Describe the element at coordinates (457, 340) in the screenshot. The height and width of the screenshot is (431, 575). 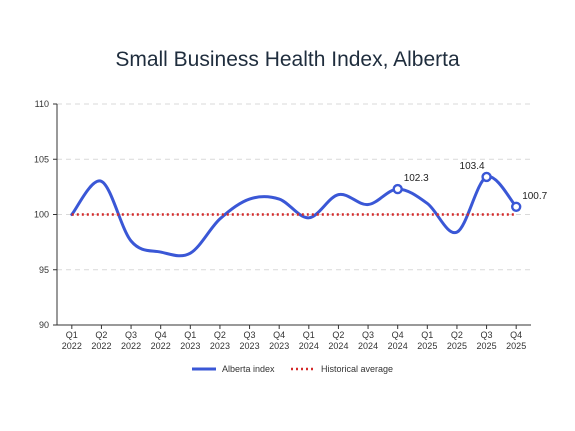
I see `x-tick-label: Q2 2025` at that location.